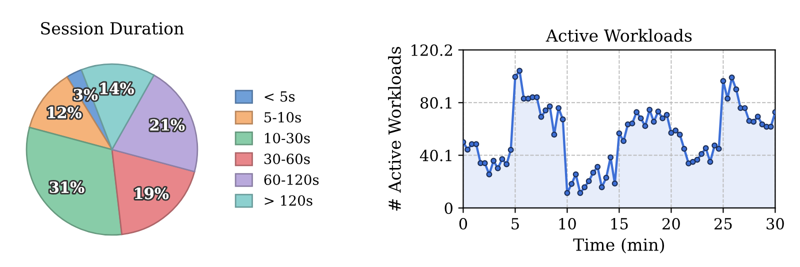 The height and width of the screenshot is (267, 800). Describe the element at coordinates (436, 103) in the screenshot. I see `y-tick-label: 80.1` at that location.